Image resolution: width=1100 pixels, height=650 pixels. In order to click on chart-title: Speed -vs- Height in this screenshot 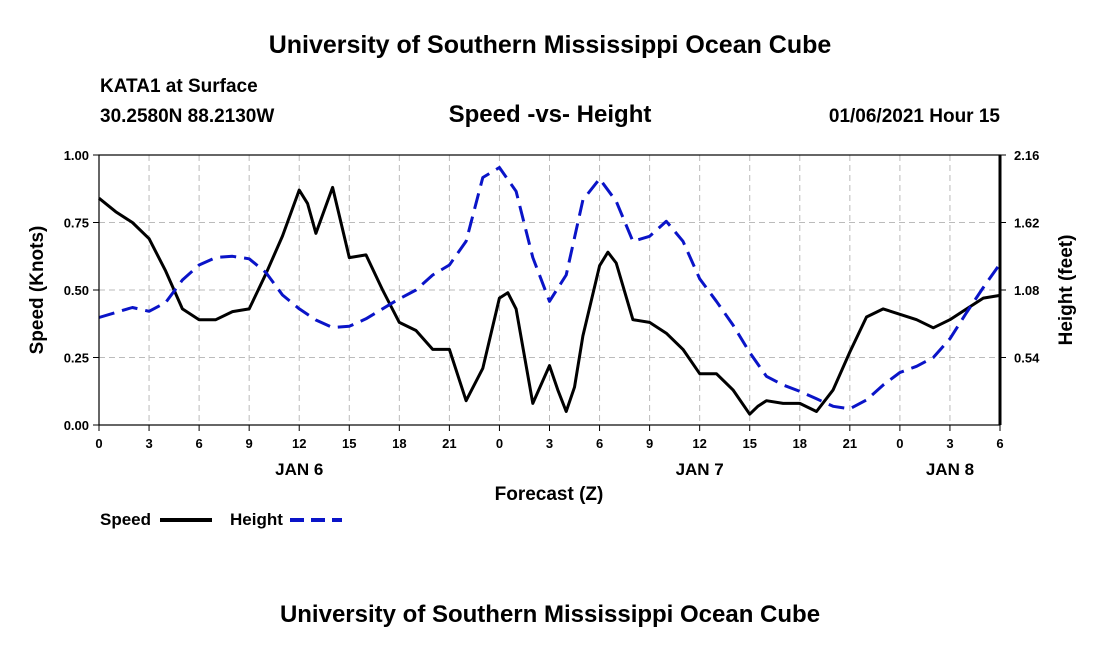, I will do `click(550, 114)`.